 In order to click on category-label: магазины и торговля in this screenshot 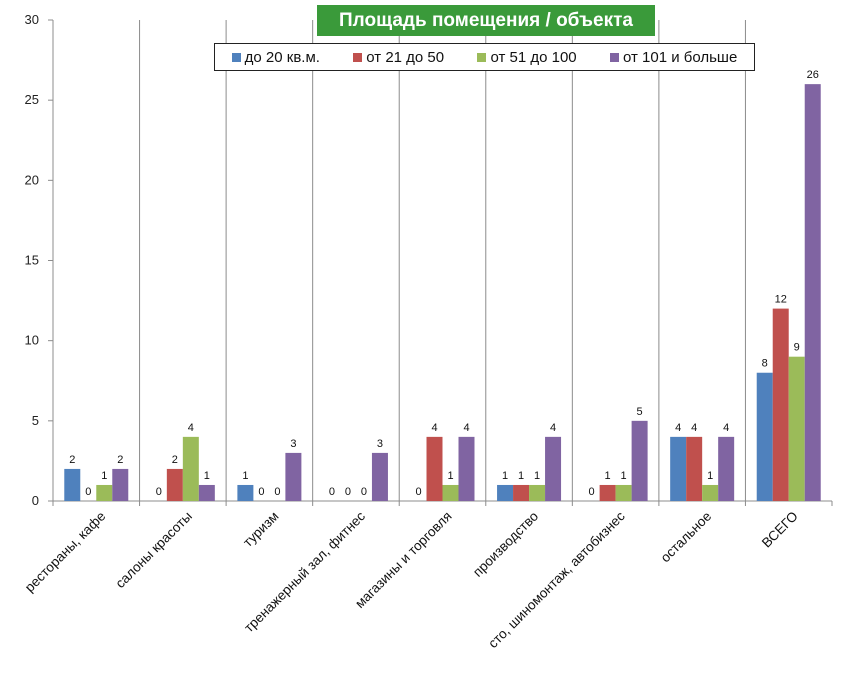, I will do `click(403, 560)`.